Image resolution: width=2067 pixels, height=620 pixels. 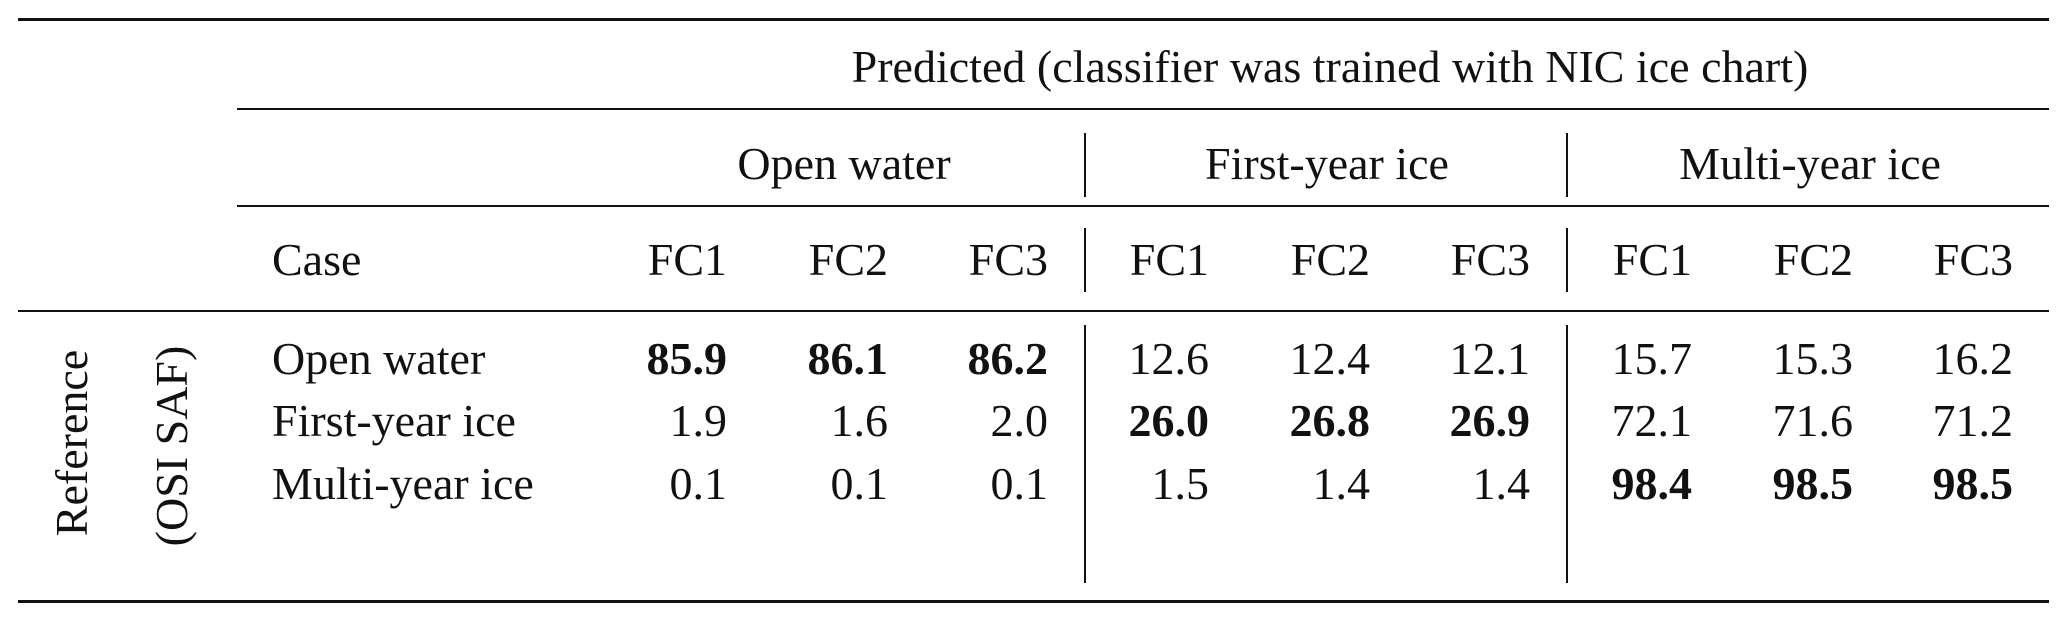 I want to click on row-label: Multi-year ice, so click(x=403, y=483).